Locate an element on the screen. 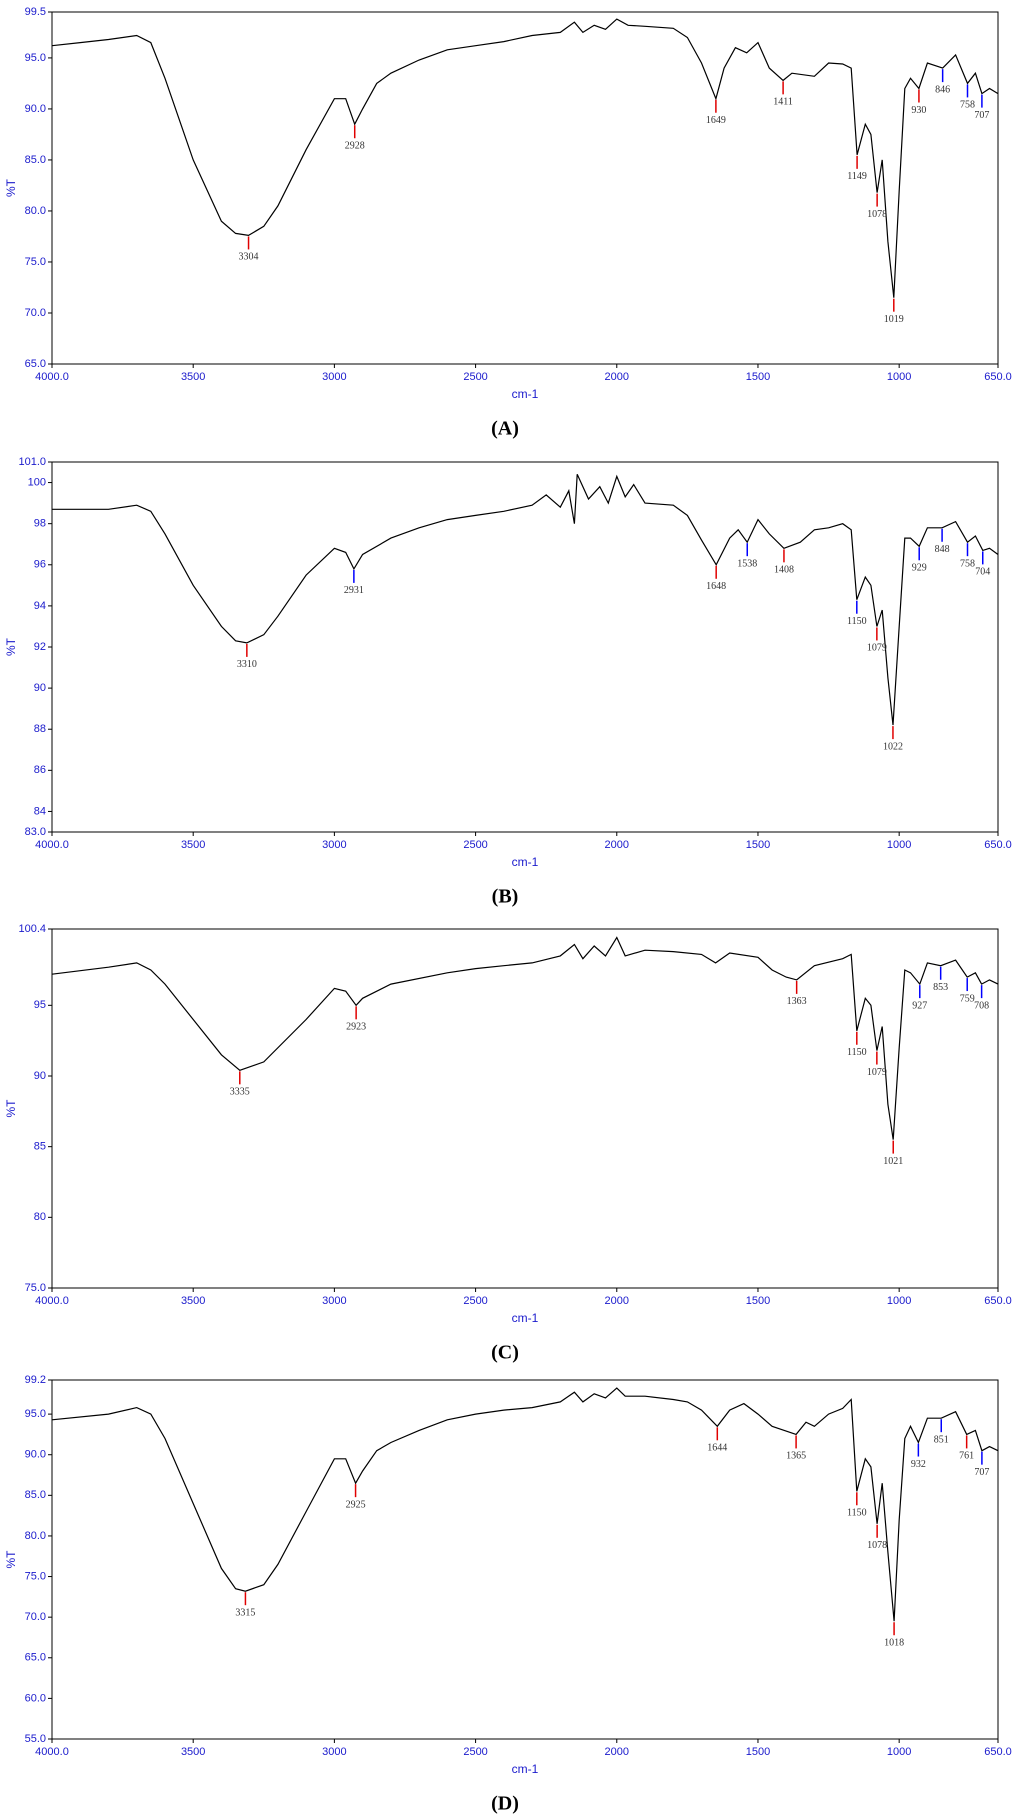 This screenshot has width=1024, height=1819. y-tick-label: 60.0 is located at coordinates (35, 1698).